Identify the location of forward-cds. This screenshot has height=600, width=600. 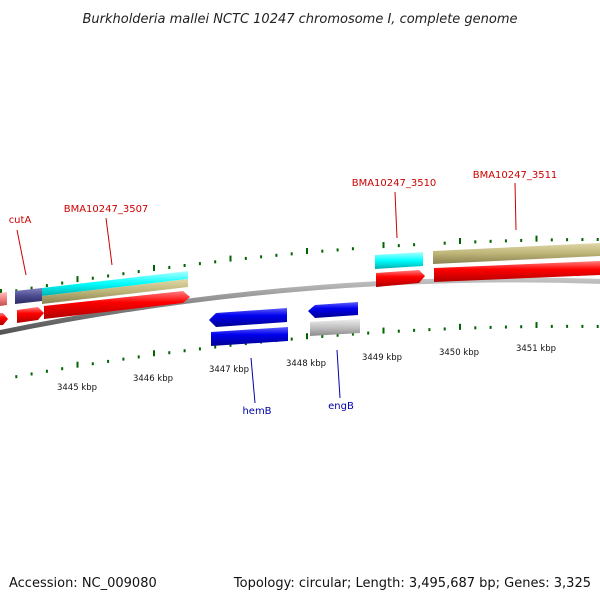
(300, 293).